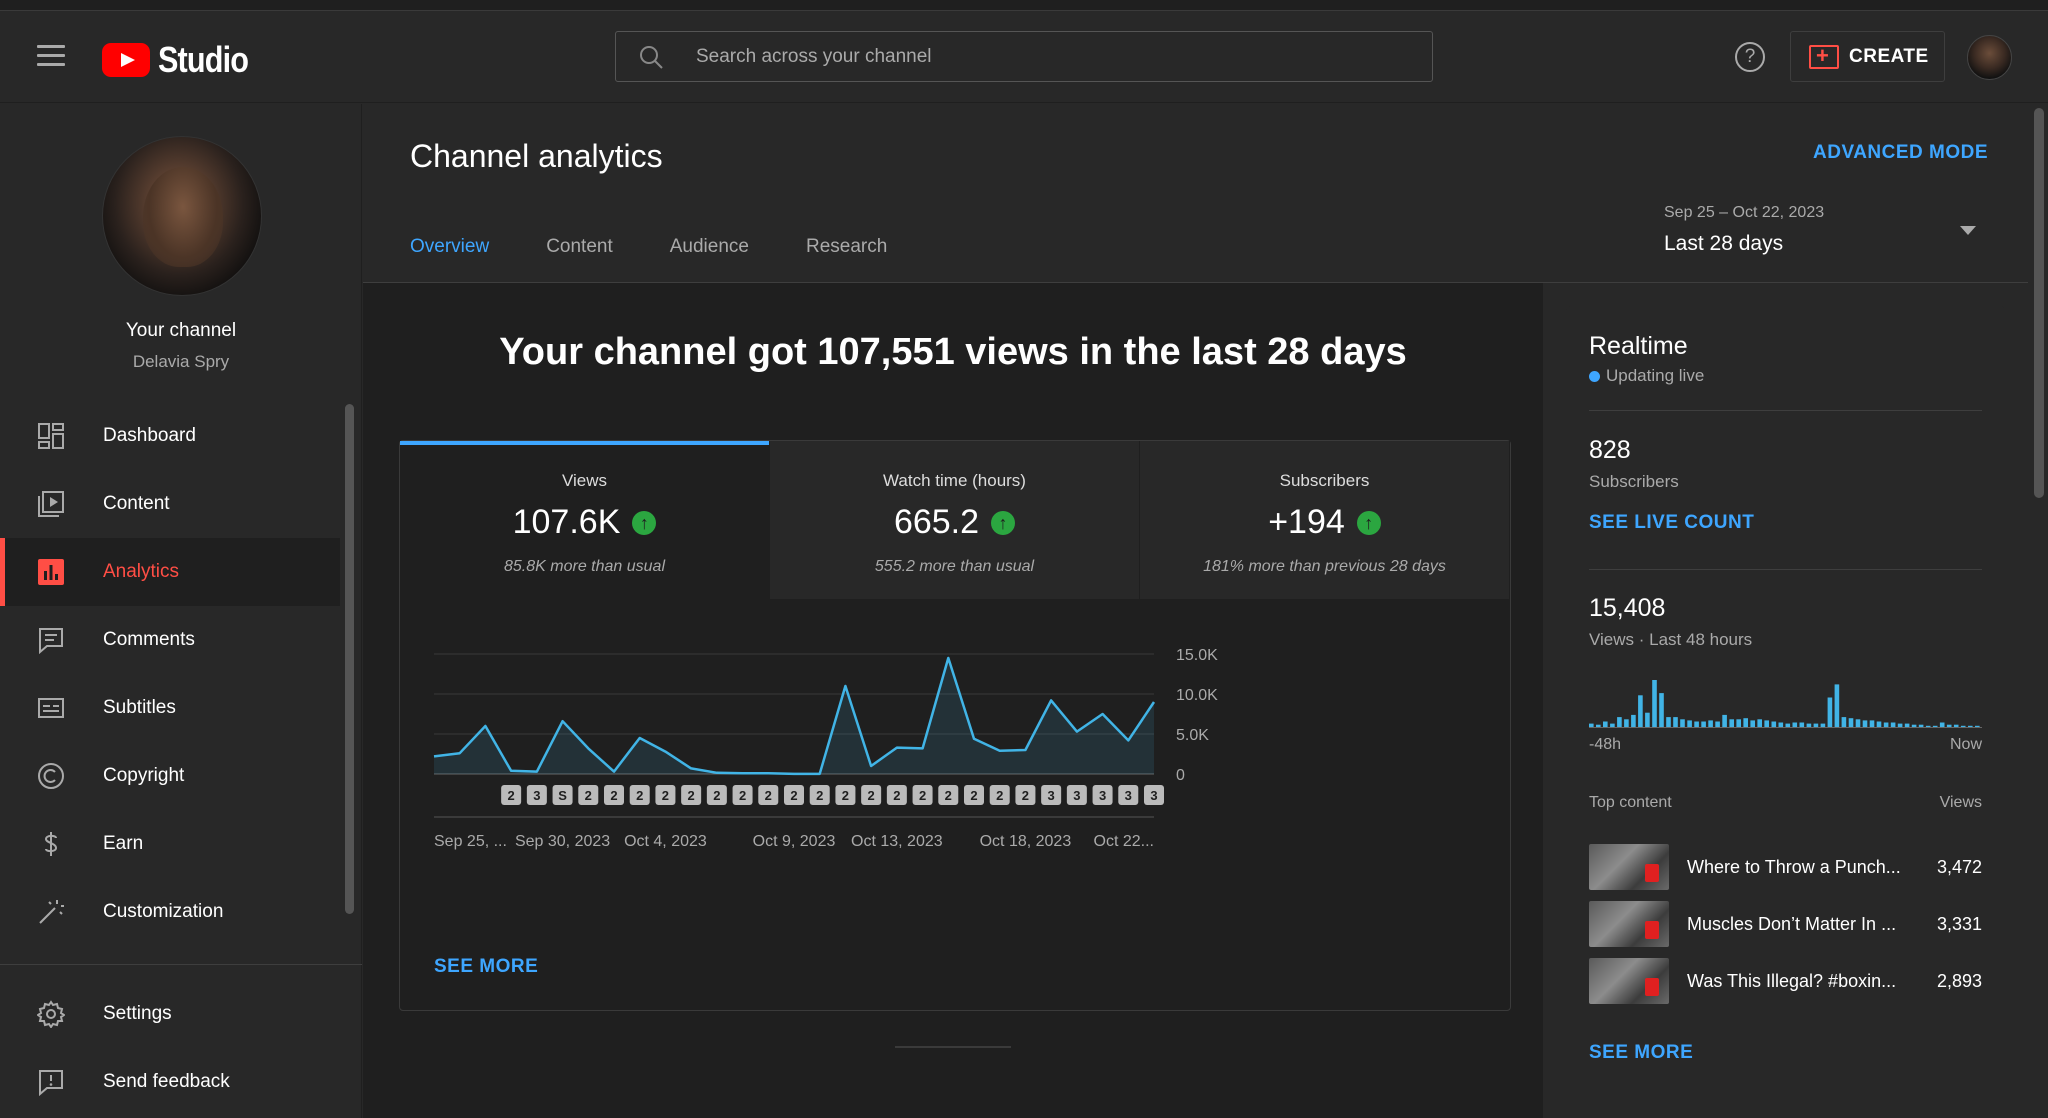 This screenshot has width=2048, height=1118. I want to click on sidebar-item-subtitles: Subtitles, so click(170, 708).